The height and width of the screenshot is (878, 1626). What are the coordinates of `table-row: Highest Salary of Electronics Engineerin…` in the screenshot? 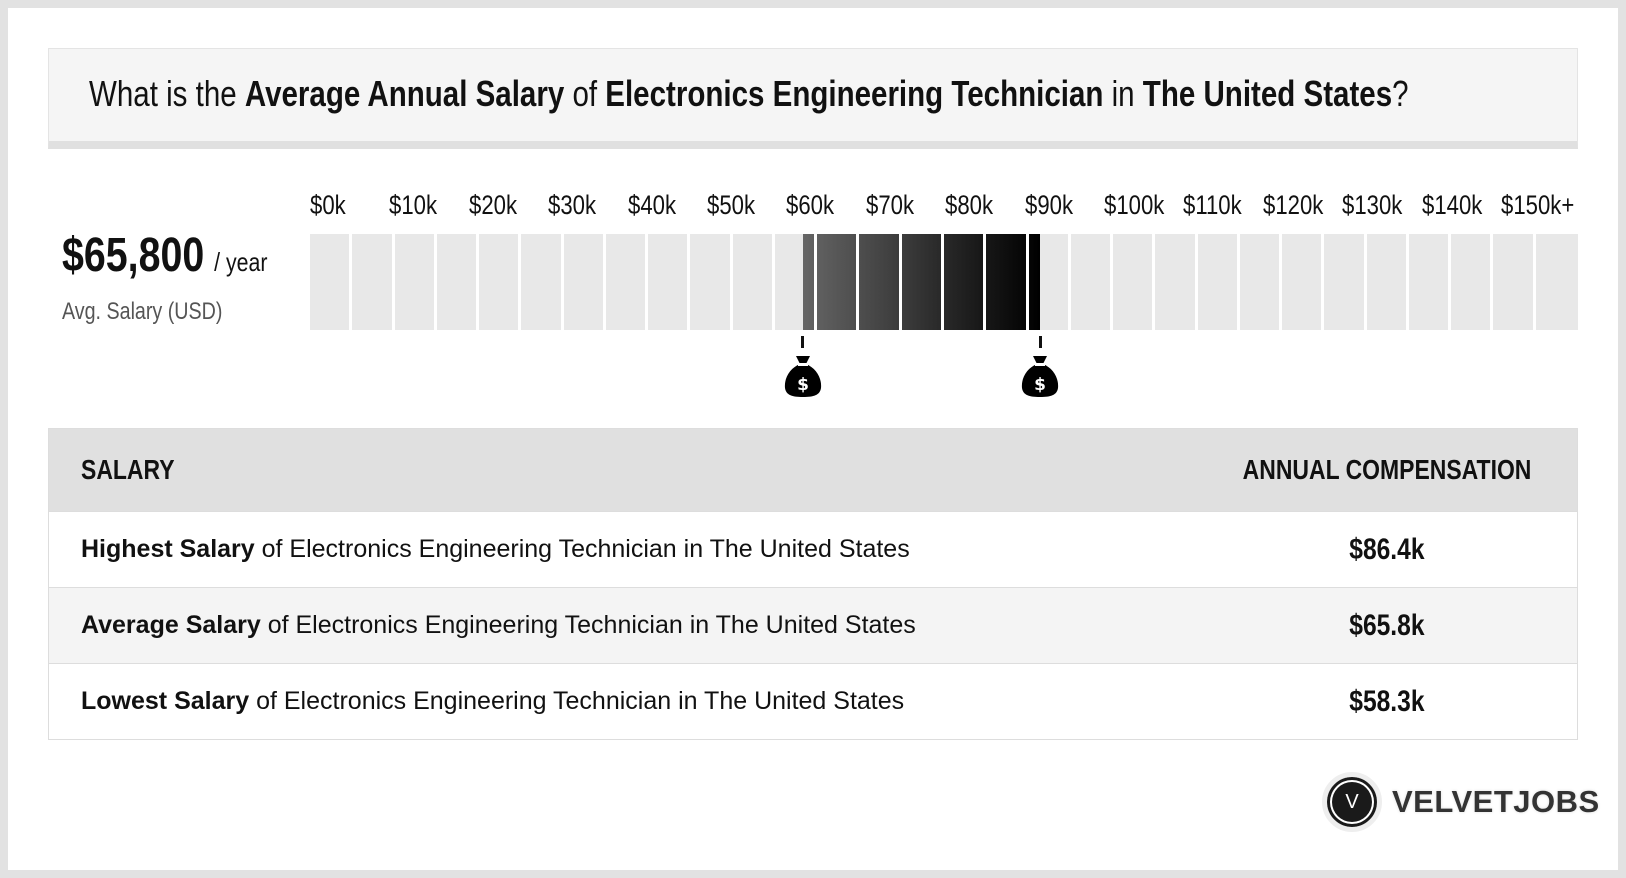 It's located at (813, 549).